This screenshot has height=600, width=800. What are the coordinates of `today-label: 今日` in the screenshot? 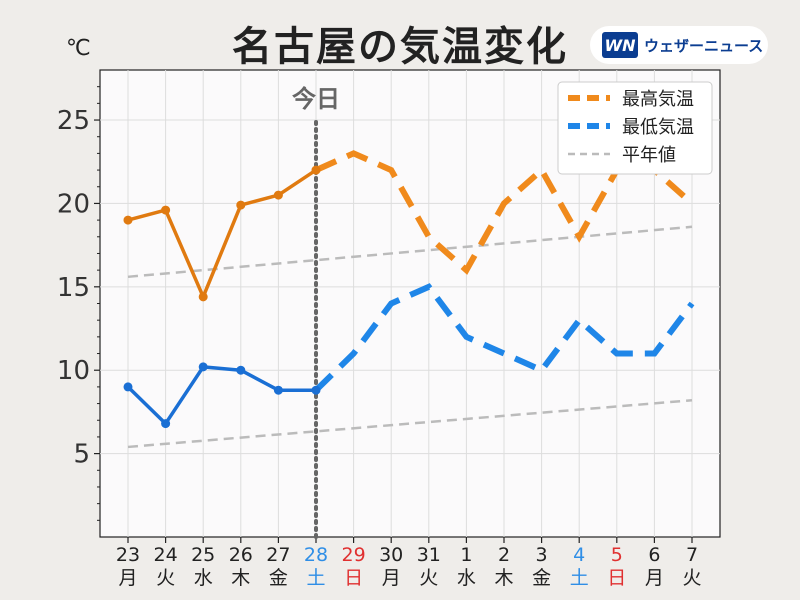 It's located at (316, 99).